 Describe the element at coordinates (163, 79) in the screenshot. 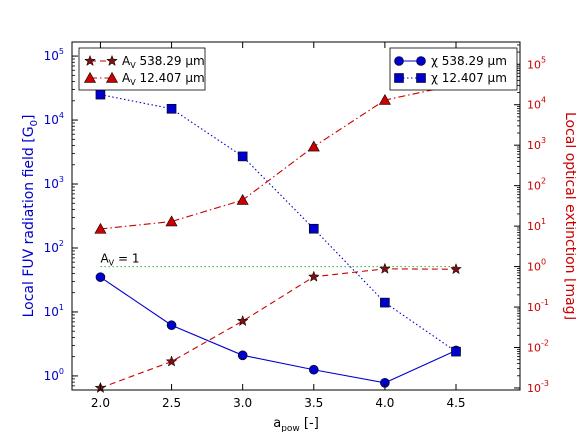

I see `legend-label: AV 12.407 μm` at that location.